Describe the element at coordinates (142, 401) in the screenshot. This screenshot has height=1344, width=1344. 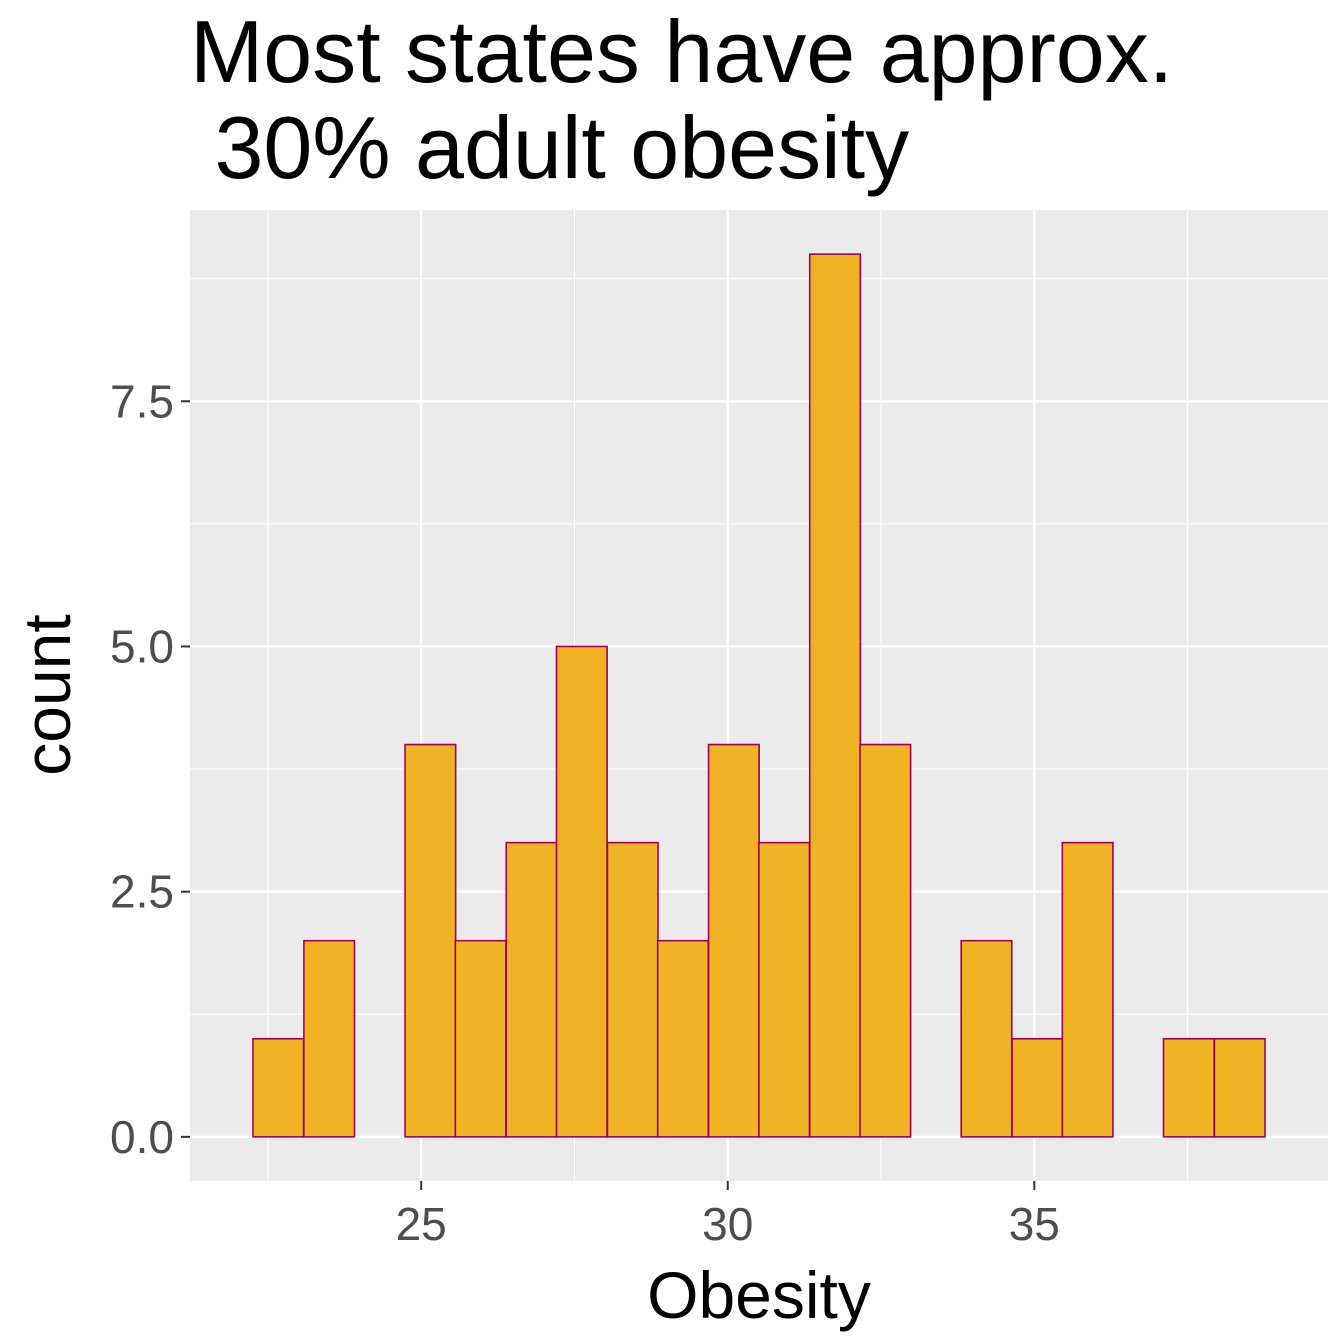
I see `y-tick-label: 7.5` at that location.